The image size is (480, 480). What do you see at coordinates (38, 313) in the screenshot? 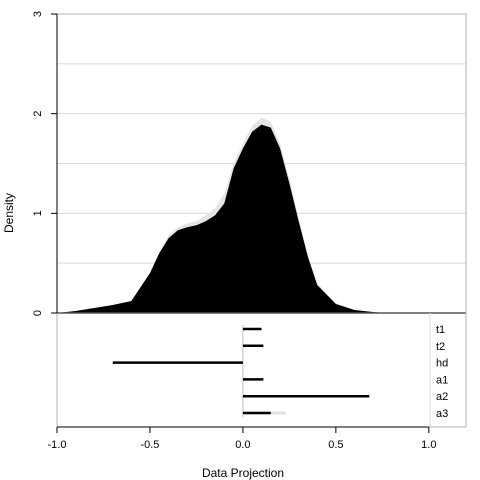
I see `y-tick-label: 0` at bounding box center [38, 313].